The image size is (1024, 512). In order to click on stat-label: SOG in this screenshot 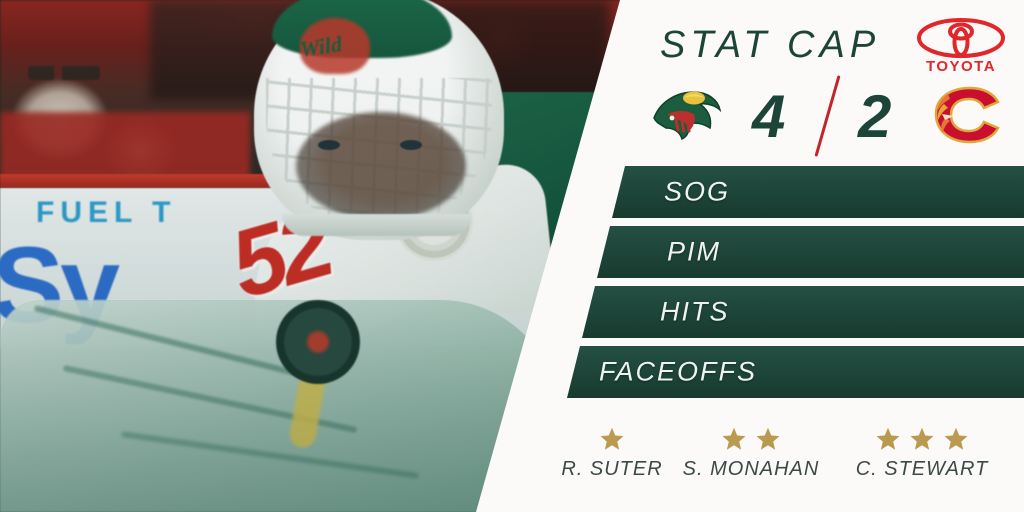, I will do `click(697, 191)`.